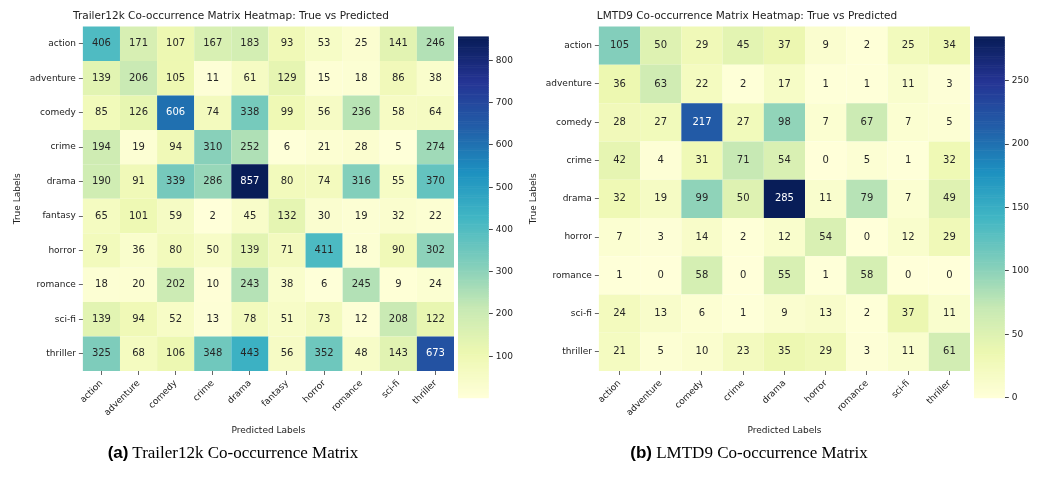 This screenshot has width=1049, height=479. I want to click on data-label: 285, so click(784, 198).